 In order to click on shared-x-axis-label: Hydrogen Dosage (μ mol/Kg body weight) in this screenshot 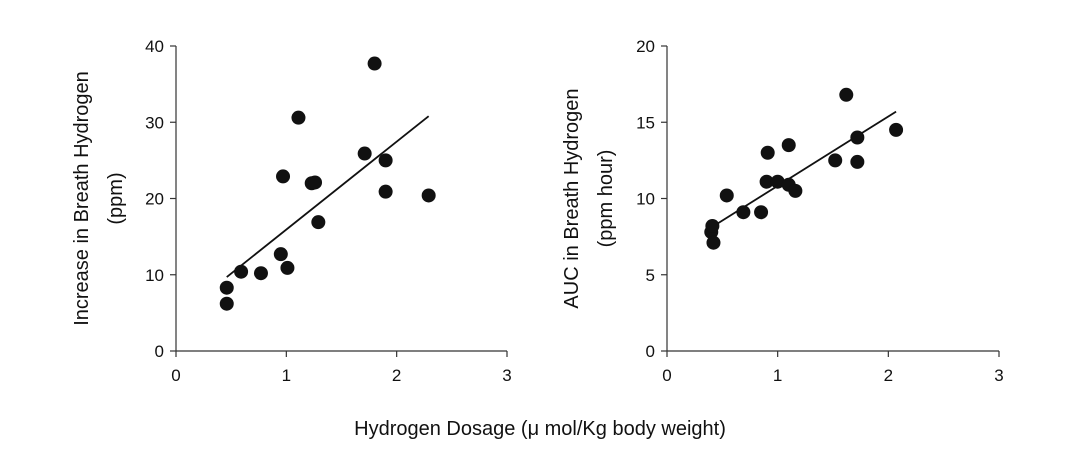, I will do `click(540, 429)`.